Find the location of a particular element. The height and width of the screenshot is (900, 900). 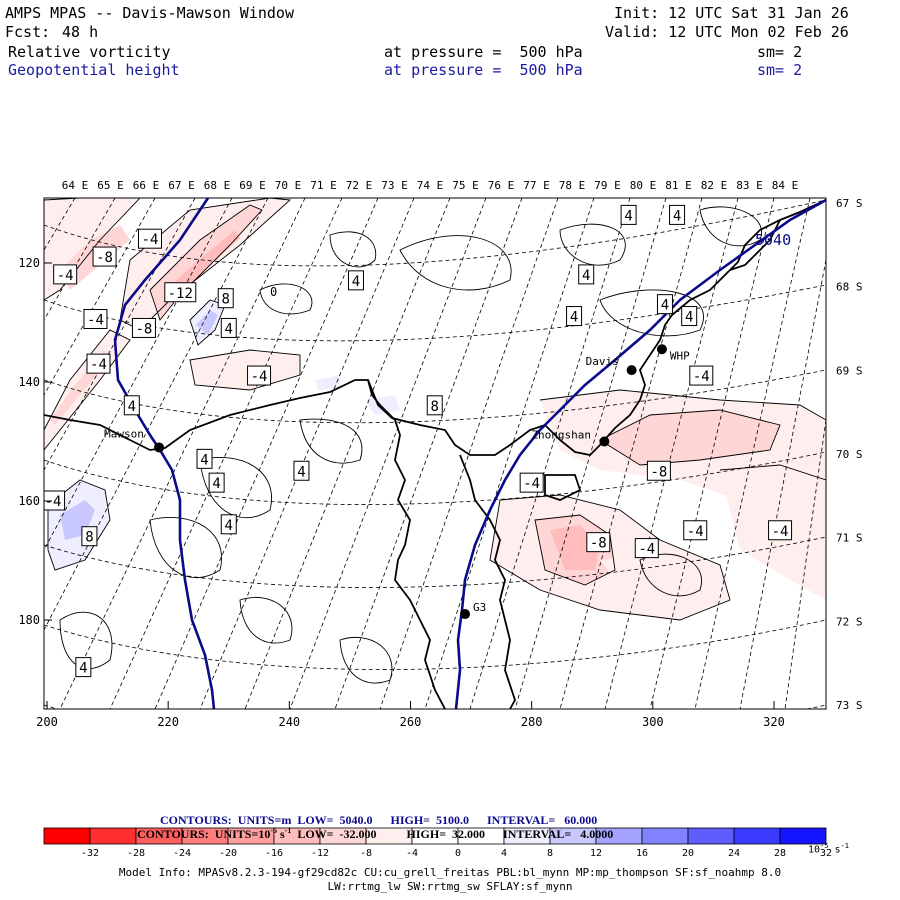

latitude-label: 72 S is located at coordinates (849, 621).